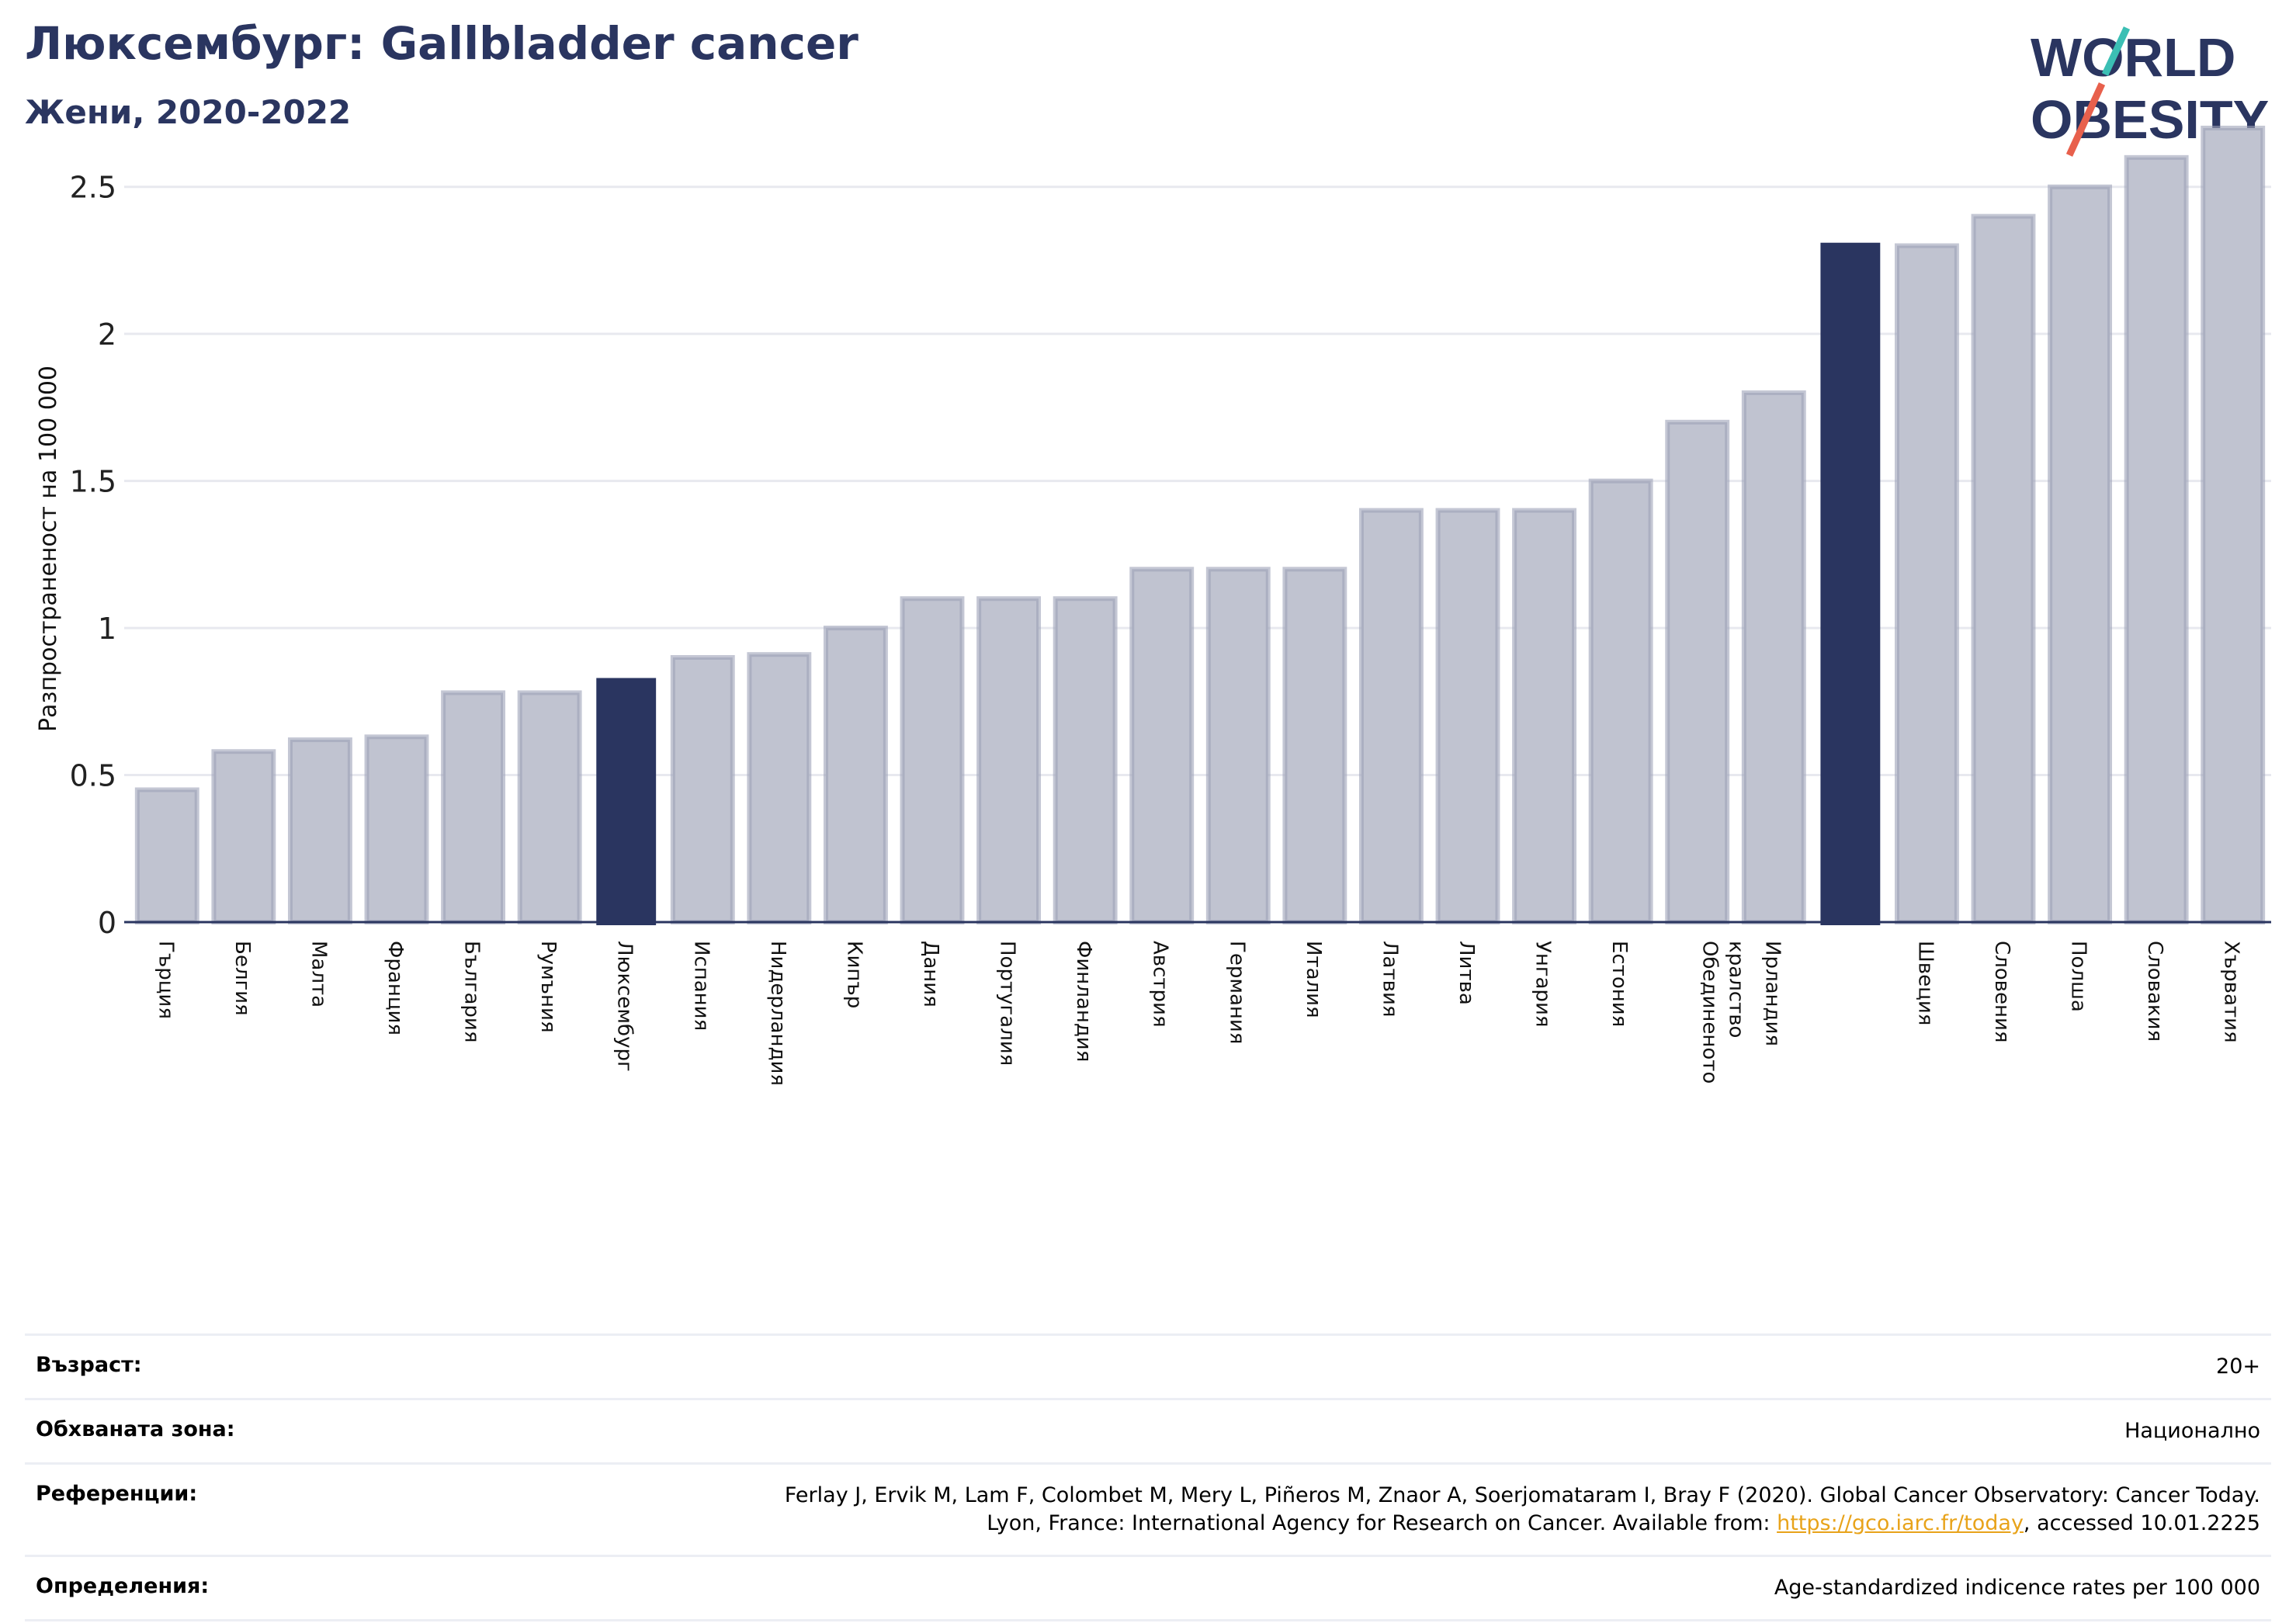 The height and width of the screenshot is (1623, 2296). What do you see at coordinates (472, 991) in the screenshot?
I see `x-tick-label: България` at bounding box center [472, 991].